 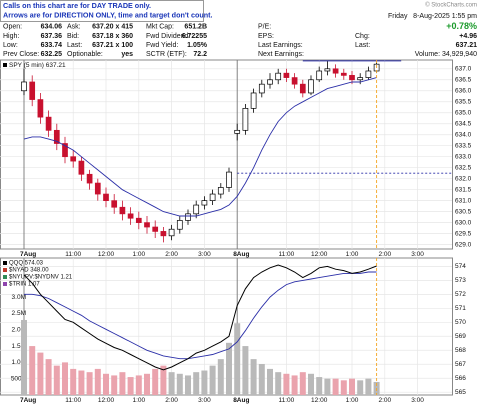 I want to click on y-tick-label: 637.0, so click(x=463, y=69).